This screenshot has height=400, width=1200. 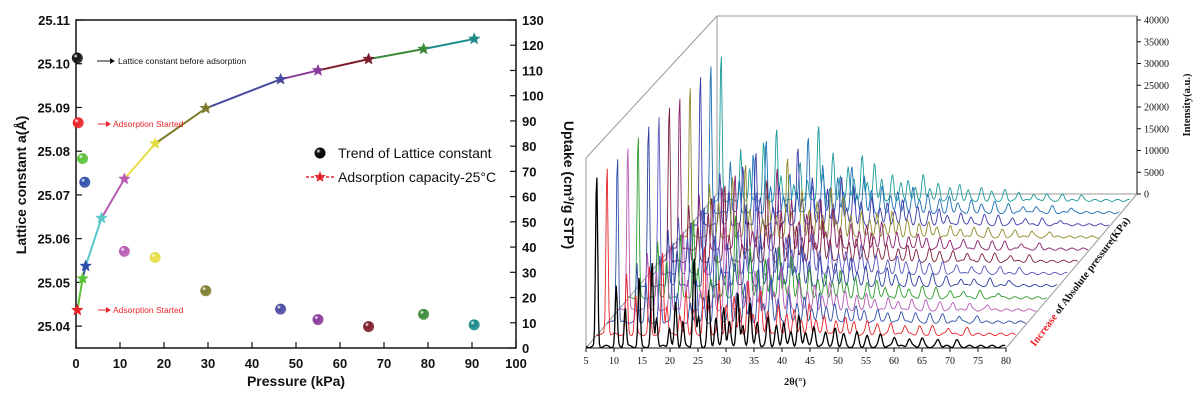 I want to click on xrd-intensity-ticks: 0 5000 10000 15000 20000 25000 30000 35000 40000, so click(x=1153, y=108).